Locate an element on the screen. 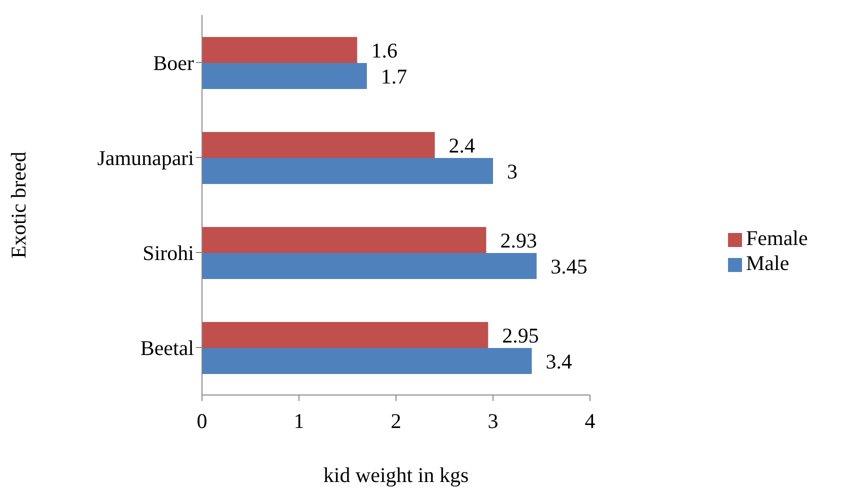 The image size is (867, 498). data-label: 2.95 is located at coordinates (520, 335).